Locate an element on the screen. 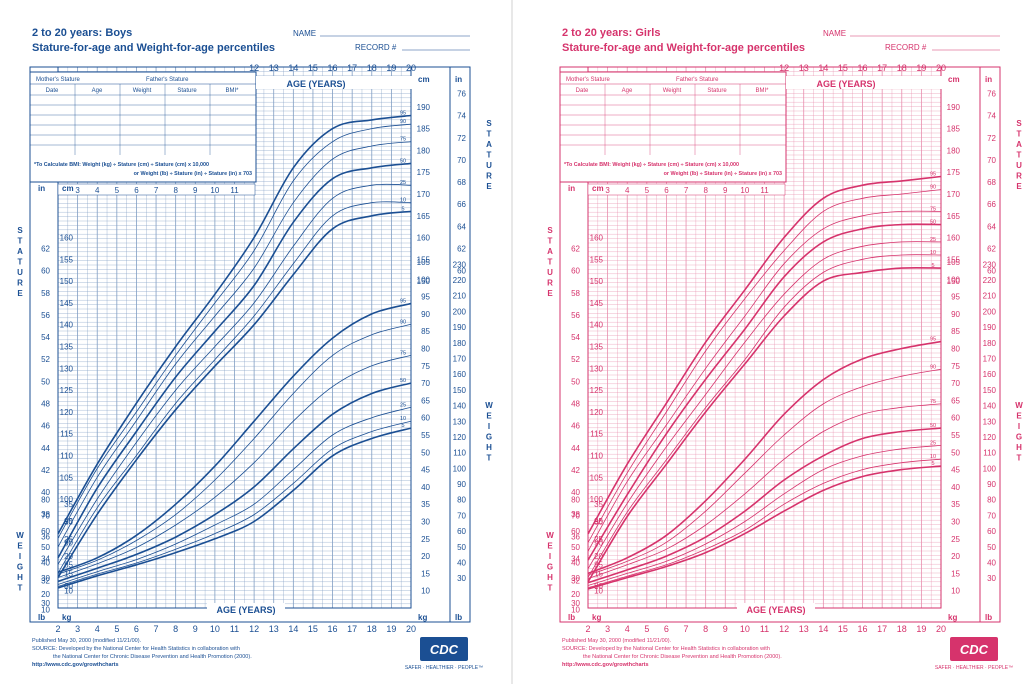  stature-percentile-label: 5 is located at coordinates (932, 266).